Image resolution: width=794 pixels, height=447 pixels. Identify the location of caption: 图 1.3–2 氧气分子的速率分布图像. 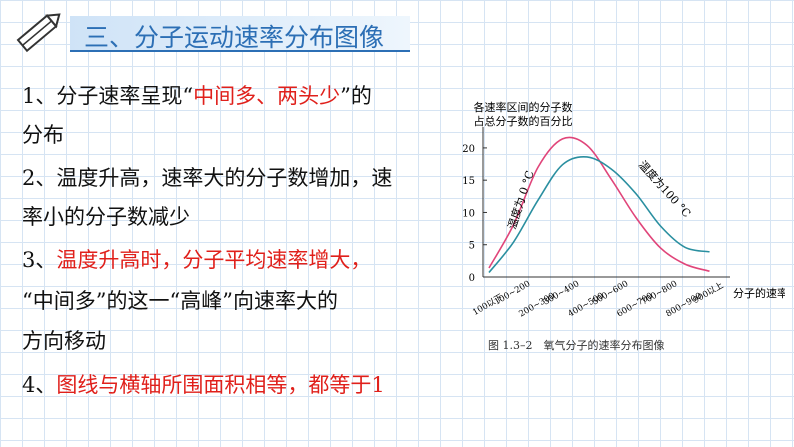
(576, 345).